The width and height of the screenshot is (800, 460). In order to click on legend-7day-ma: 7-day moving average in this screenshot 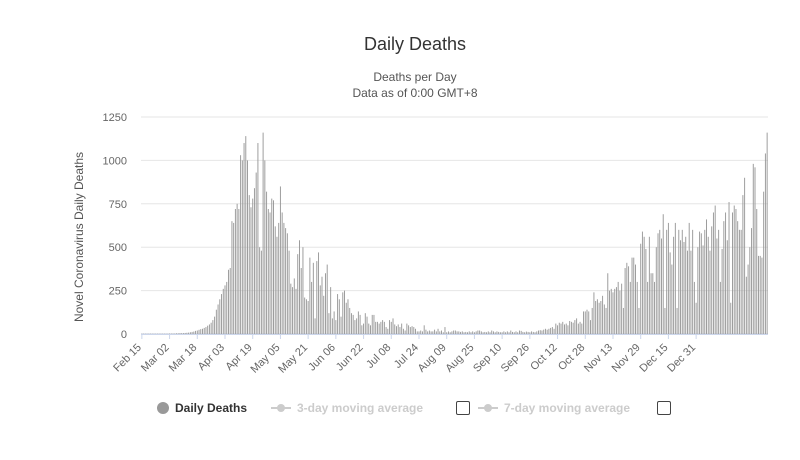, I will do `click(554, 408)`.